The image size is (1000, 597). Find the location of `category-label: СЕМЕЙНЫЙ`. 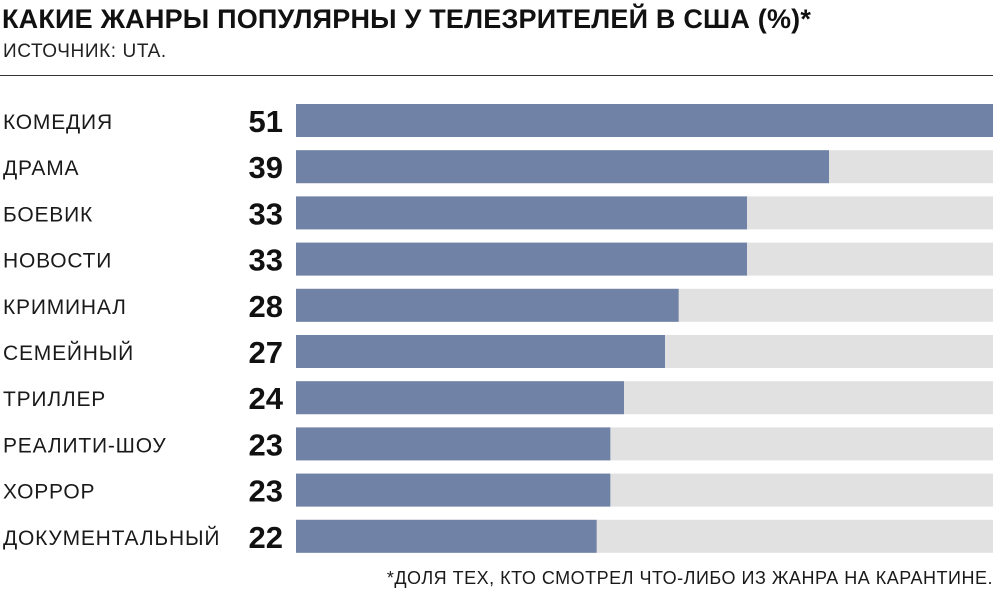

category-label: СЕМЕЙНЫЙ is located at coordinates (68, 353).